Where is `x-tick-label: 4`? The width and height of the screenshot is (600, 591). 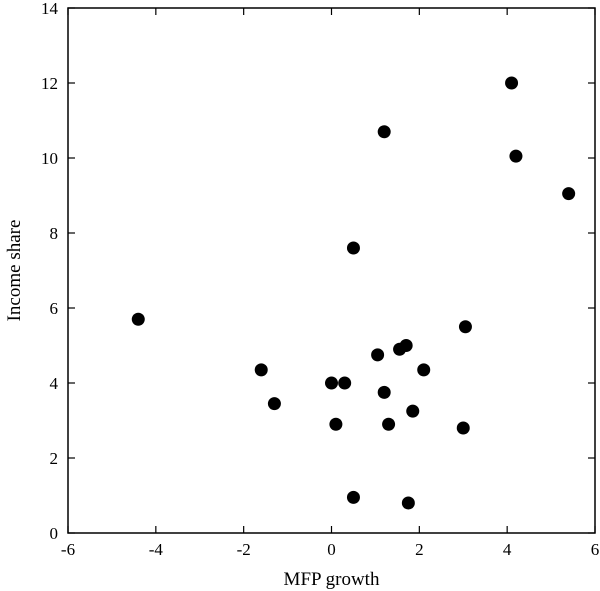
x-tick-label: 4 is located at coordinates (507, 549).